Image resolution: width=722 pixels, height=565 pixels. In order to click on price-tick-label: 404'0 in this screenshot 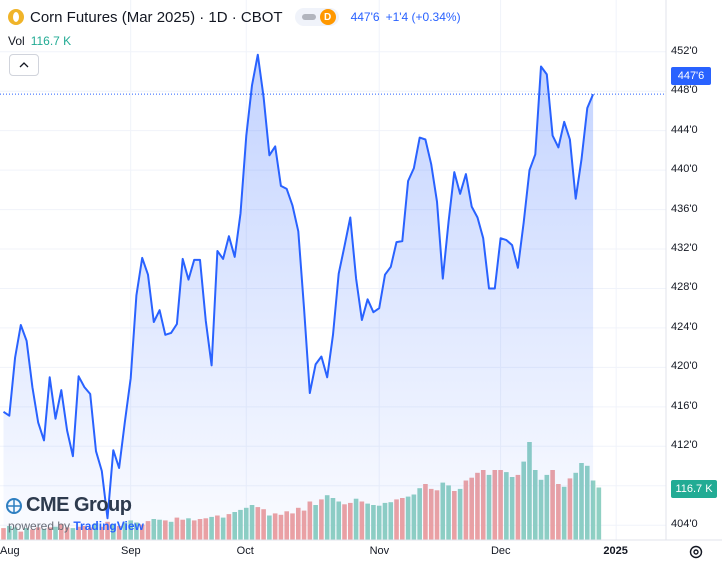, I will do `click(684, 524)`.